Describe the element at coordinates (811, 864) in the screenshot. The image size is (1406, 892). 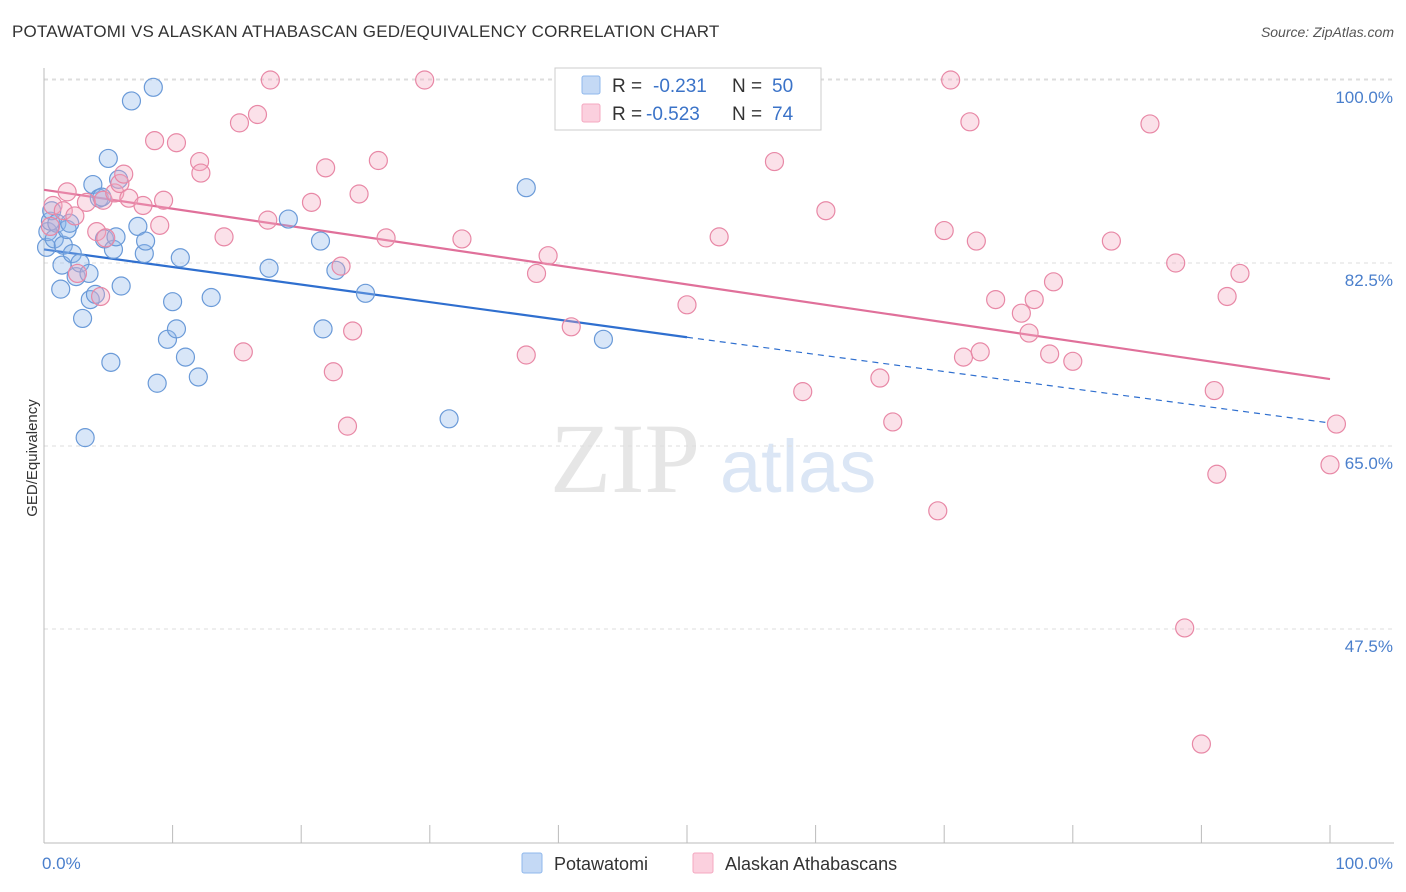
I see `series-legend-label-alaskan: Alaskan Athabascans` at that location.